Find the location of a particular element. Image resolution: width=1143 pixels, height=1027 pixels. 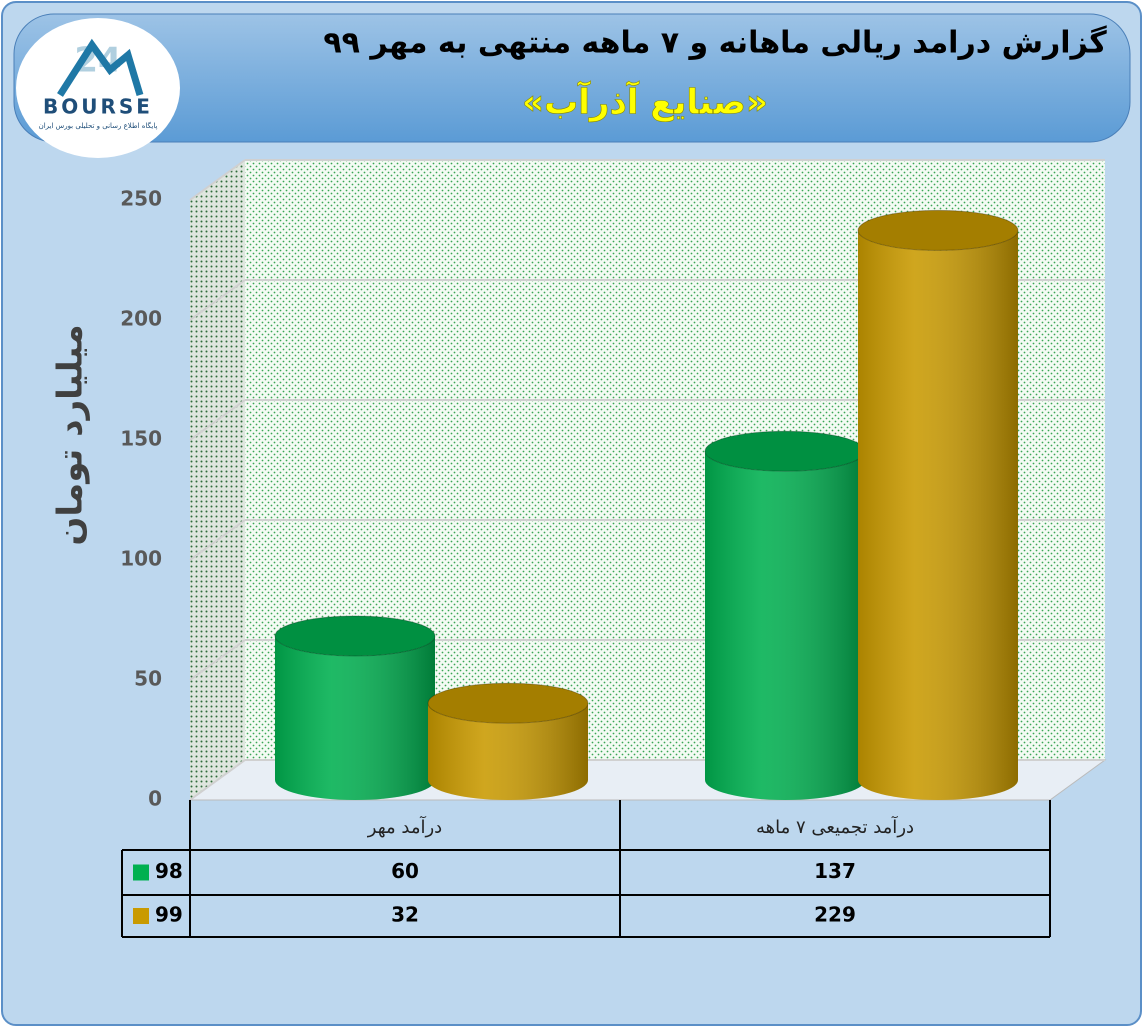

logo-mark: 24 is located at coordinates (97, 61).